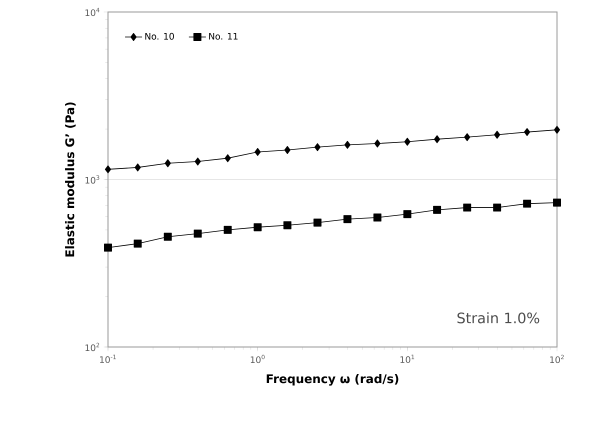  What do you see at coordinates (257, 359) in the screenshot?
I see `x-tick-label: 10$^{0}$` at bounding box center [257, 359].